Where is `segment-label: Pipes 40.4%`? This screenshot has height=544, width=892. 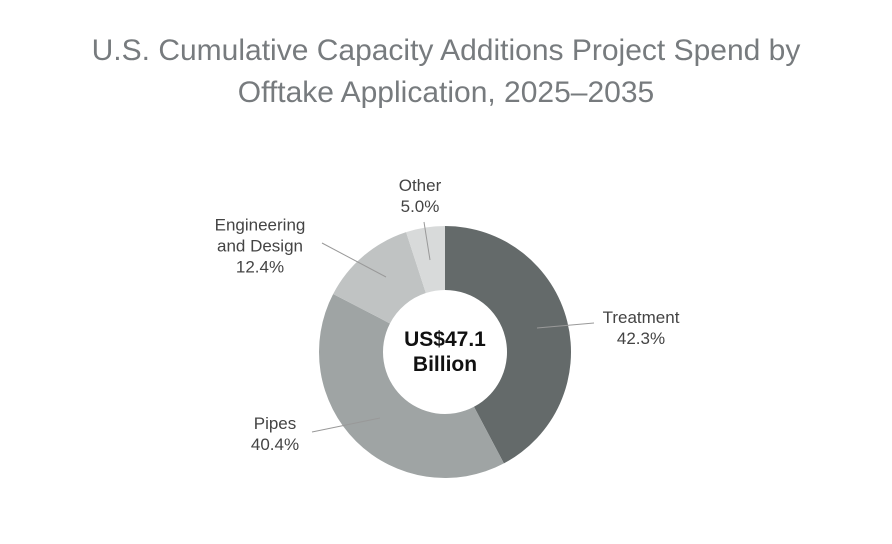 segment-label: Pipes 40.4% is located at coordinates (275, 434).